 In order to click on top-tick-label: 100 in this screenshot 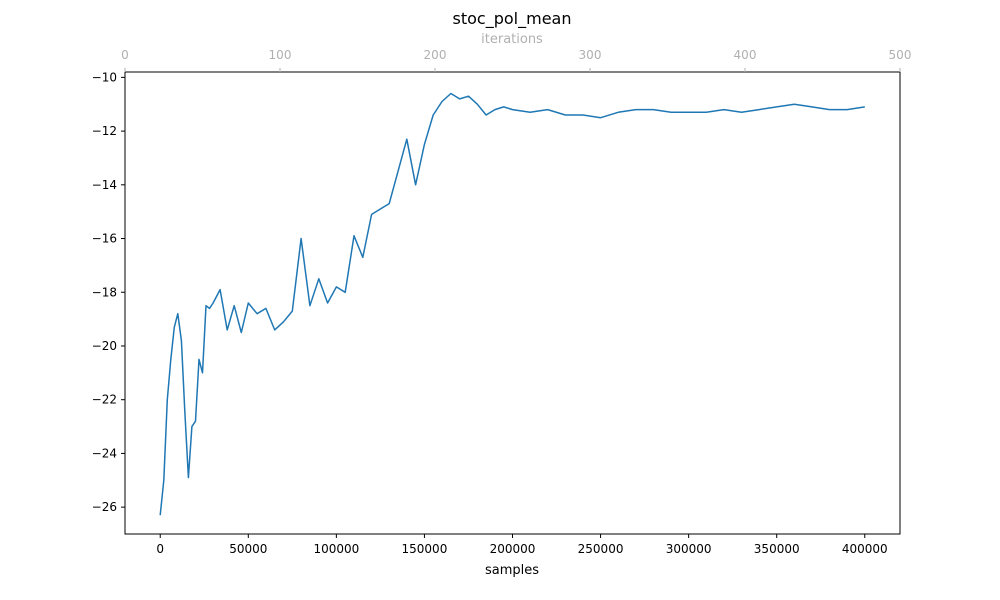, I will do `click(280, 55)`.